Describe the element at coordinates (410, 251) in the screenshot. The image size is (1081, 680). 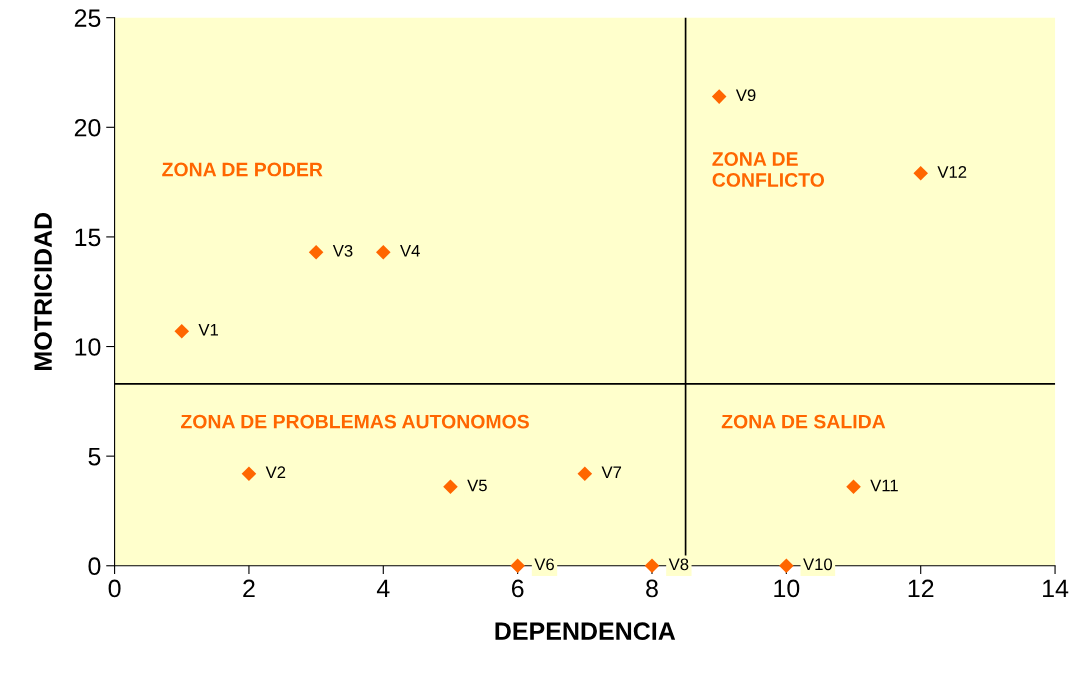
I see `series-label: V4` at that location.